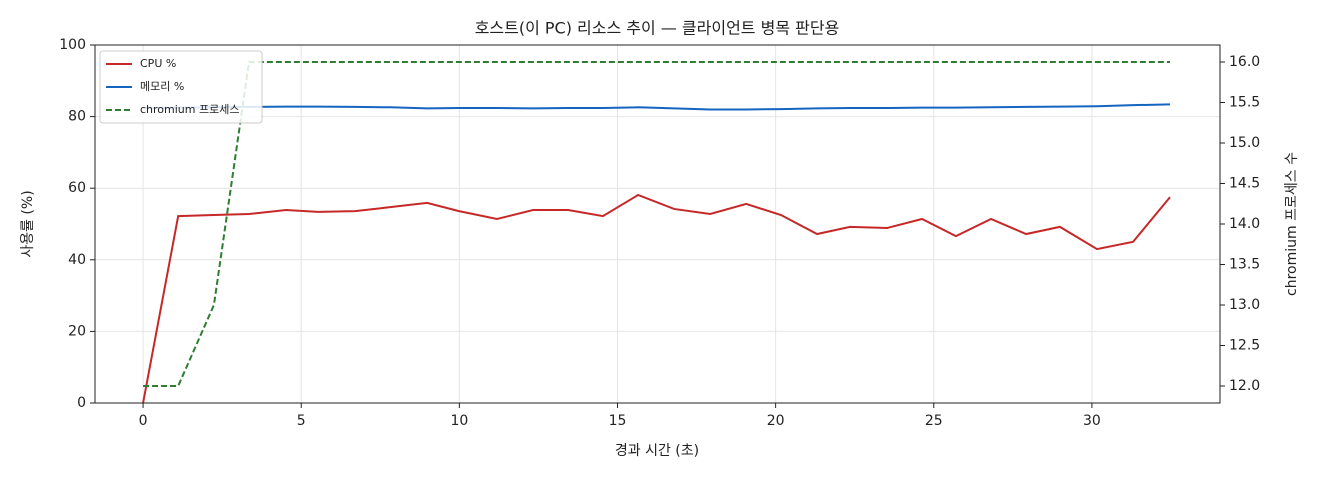 The height and width of the screenshot is (480, 1320). What do you see at coordinates (1244, 224) in the screenshot?
I see `y2-tick-label: 14.0` at bounding box center [1244, 224].